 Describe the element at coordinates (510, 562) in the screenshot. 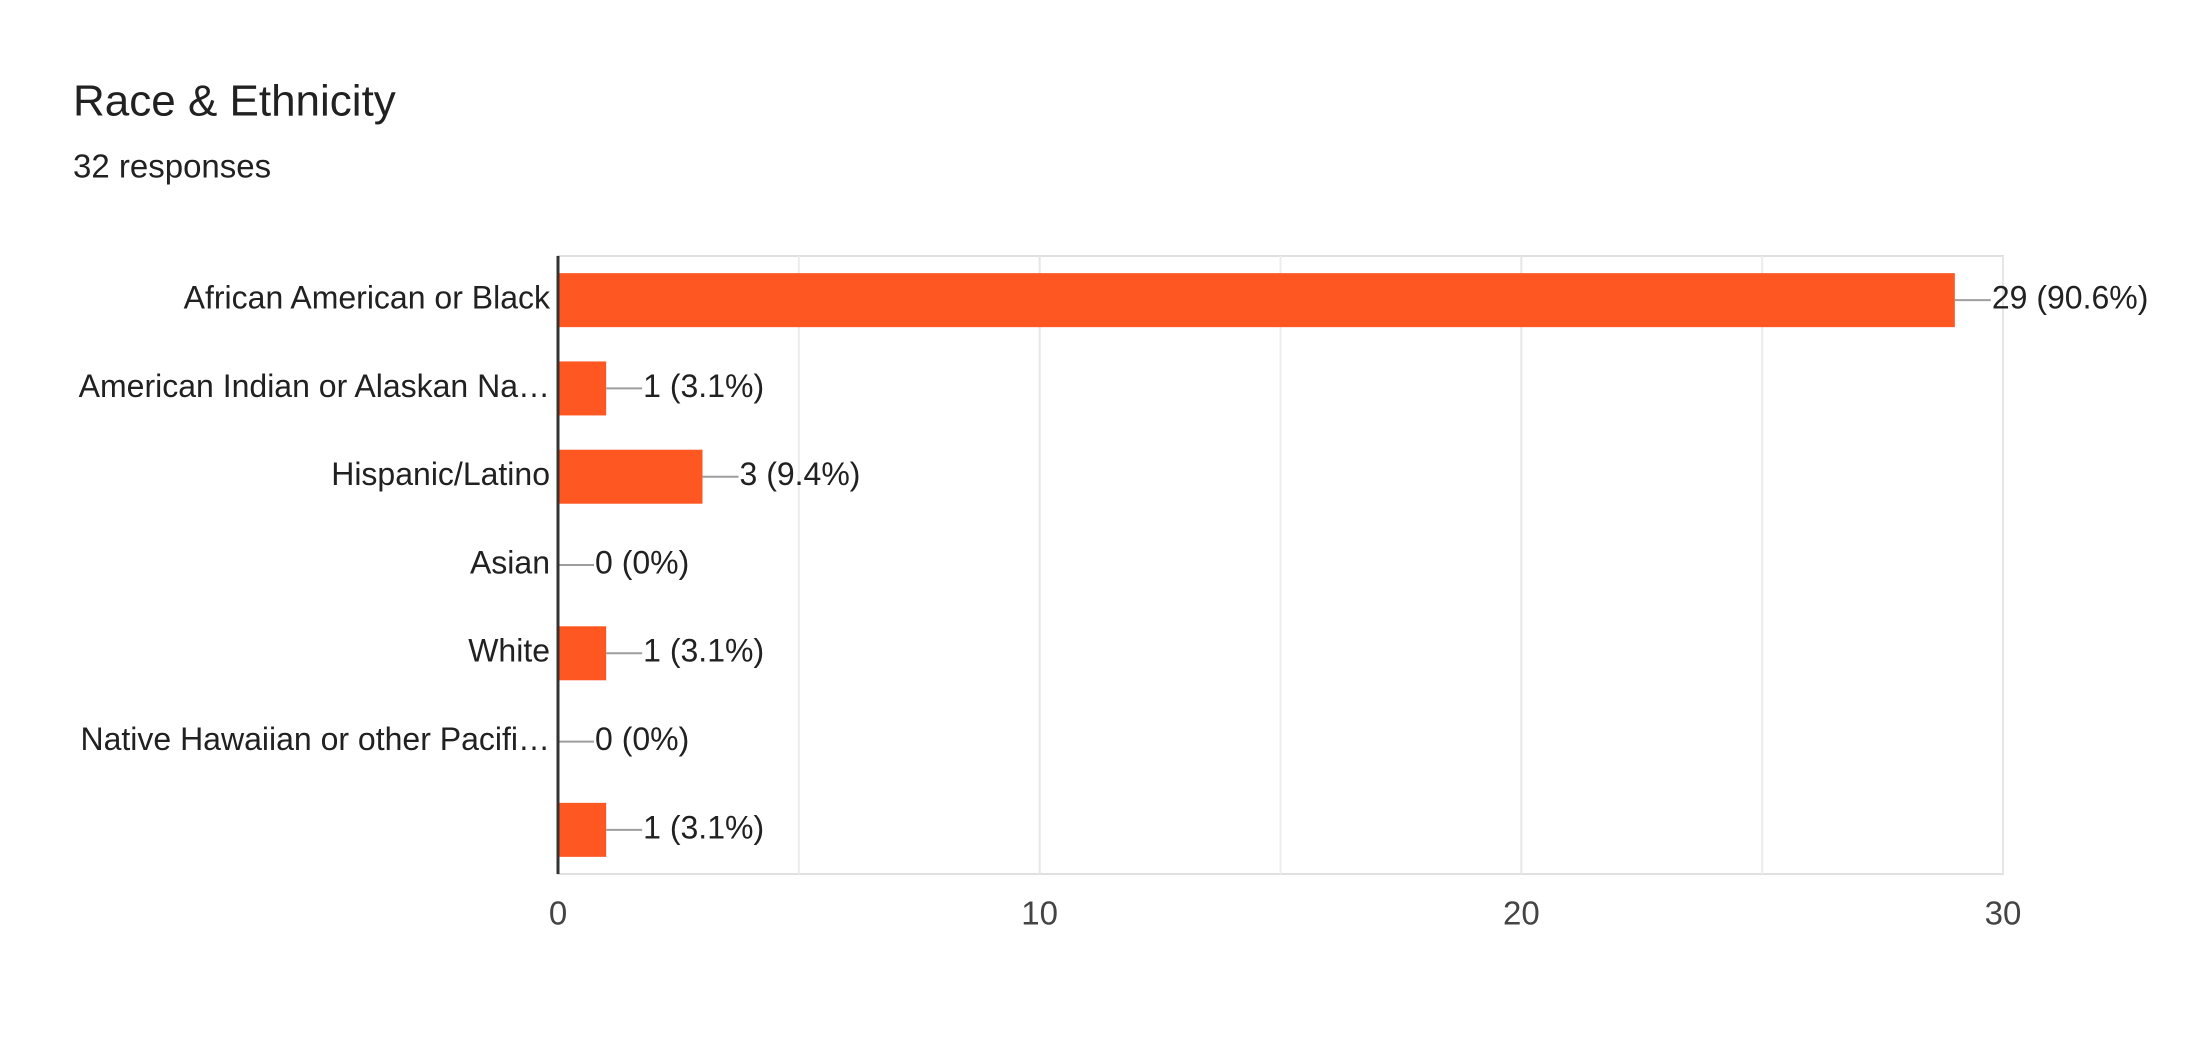

I see `y-tick-label: Asian` at that location.